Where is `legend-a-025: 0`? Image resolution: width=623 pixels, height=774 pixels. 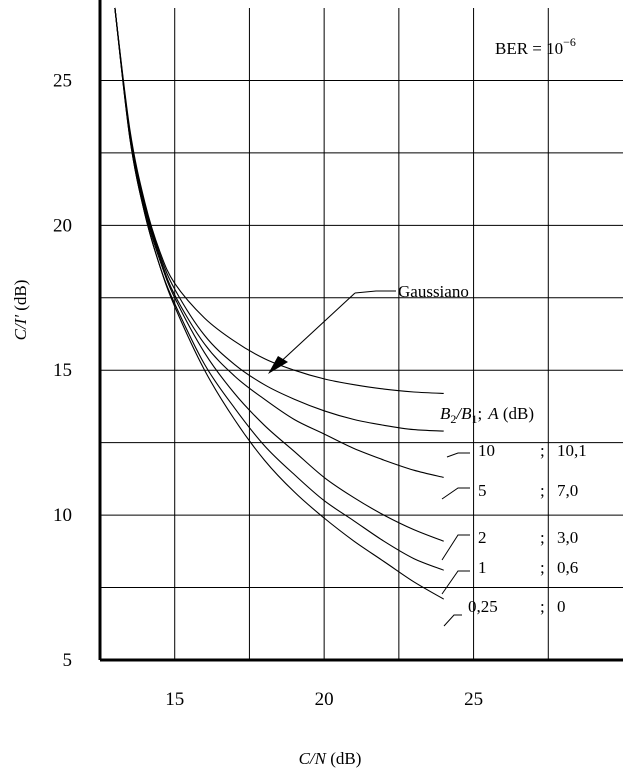
legend-a-025: 0 is located at coordinates (561, 606).